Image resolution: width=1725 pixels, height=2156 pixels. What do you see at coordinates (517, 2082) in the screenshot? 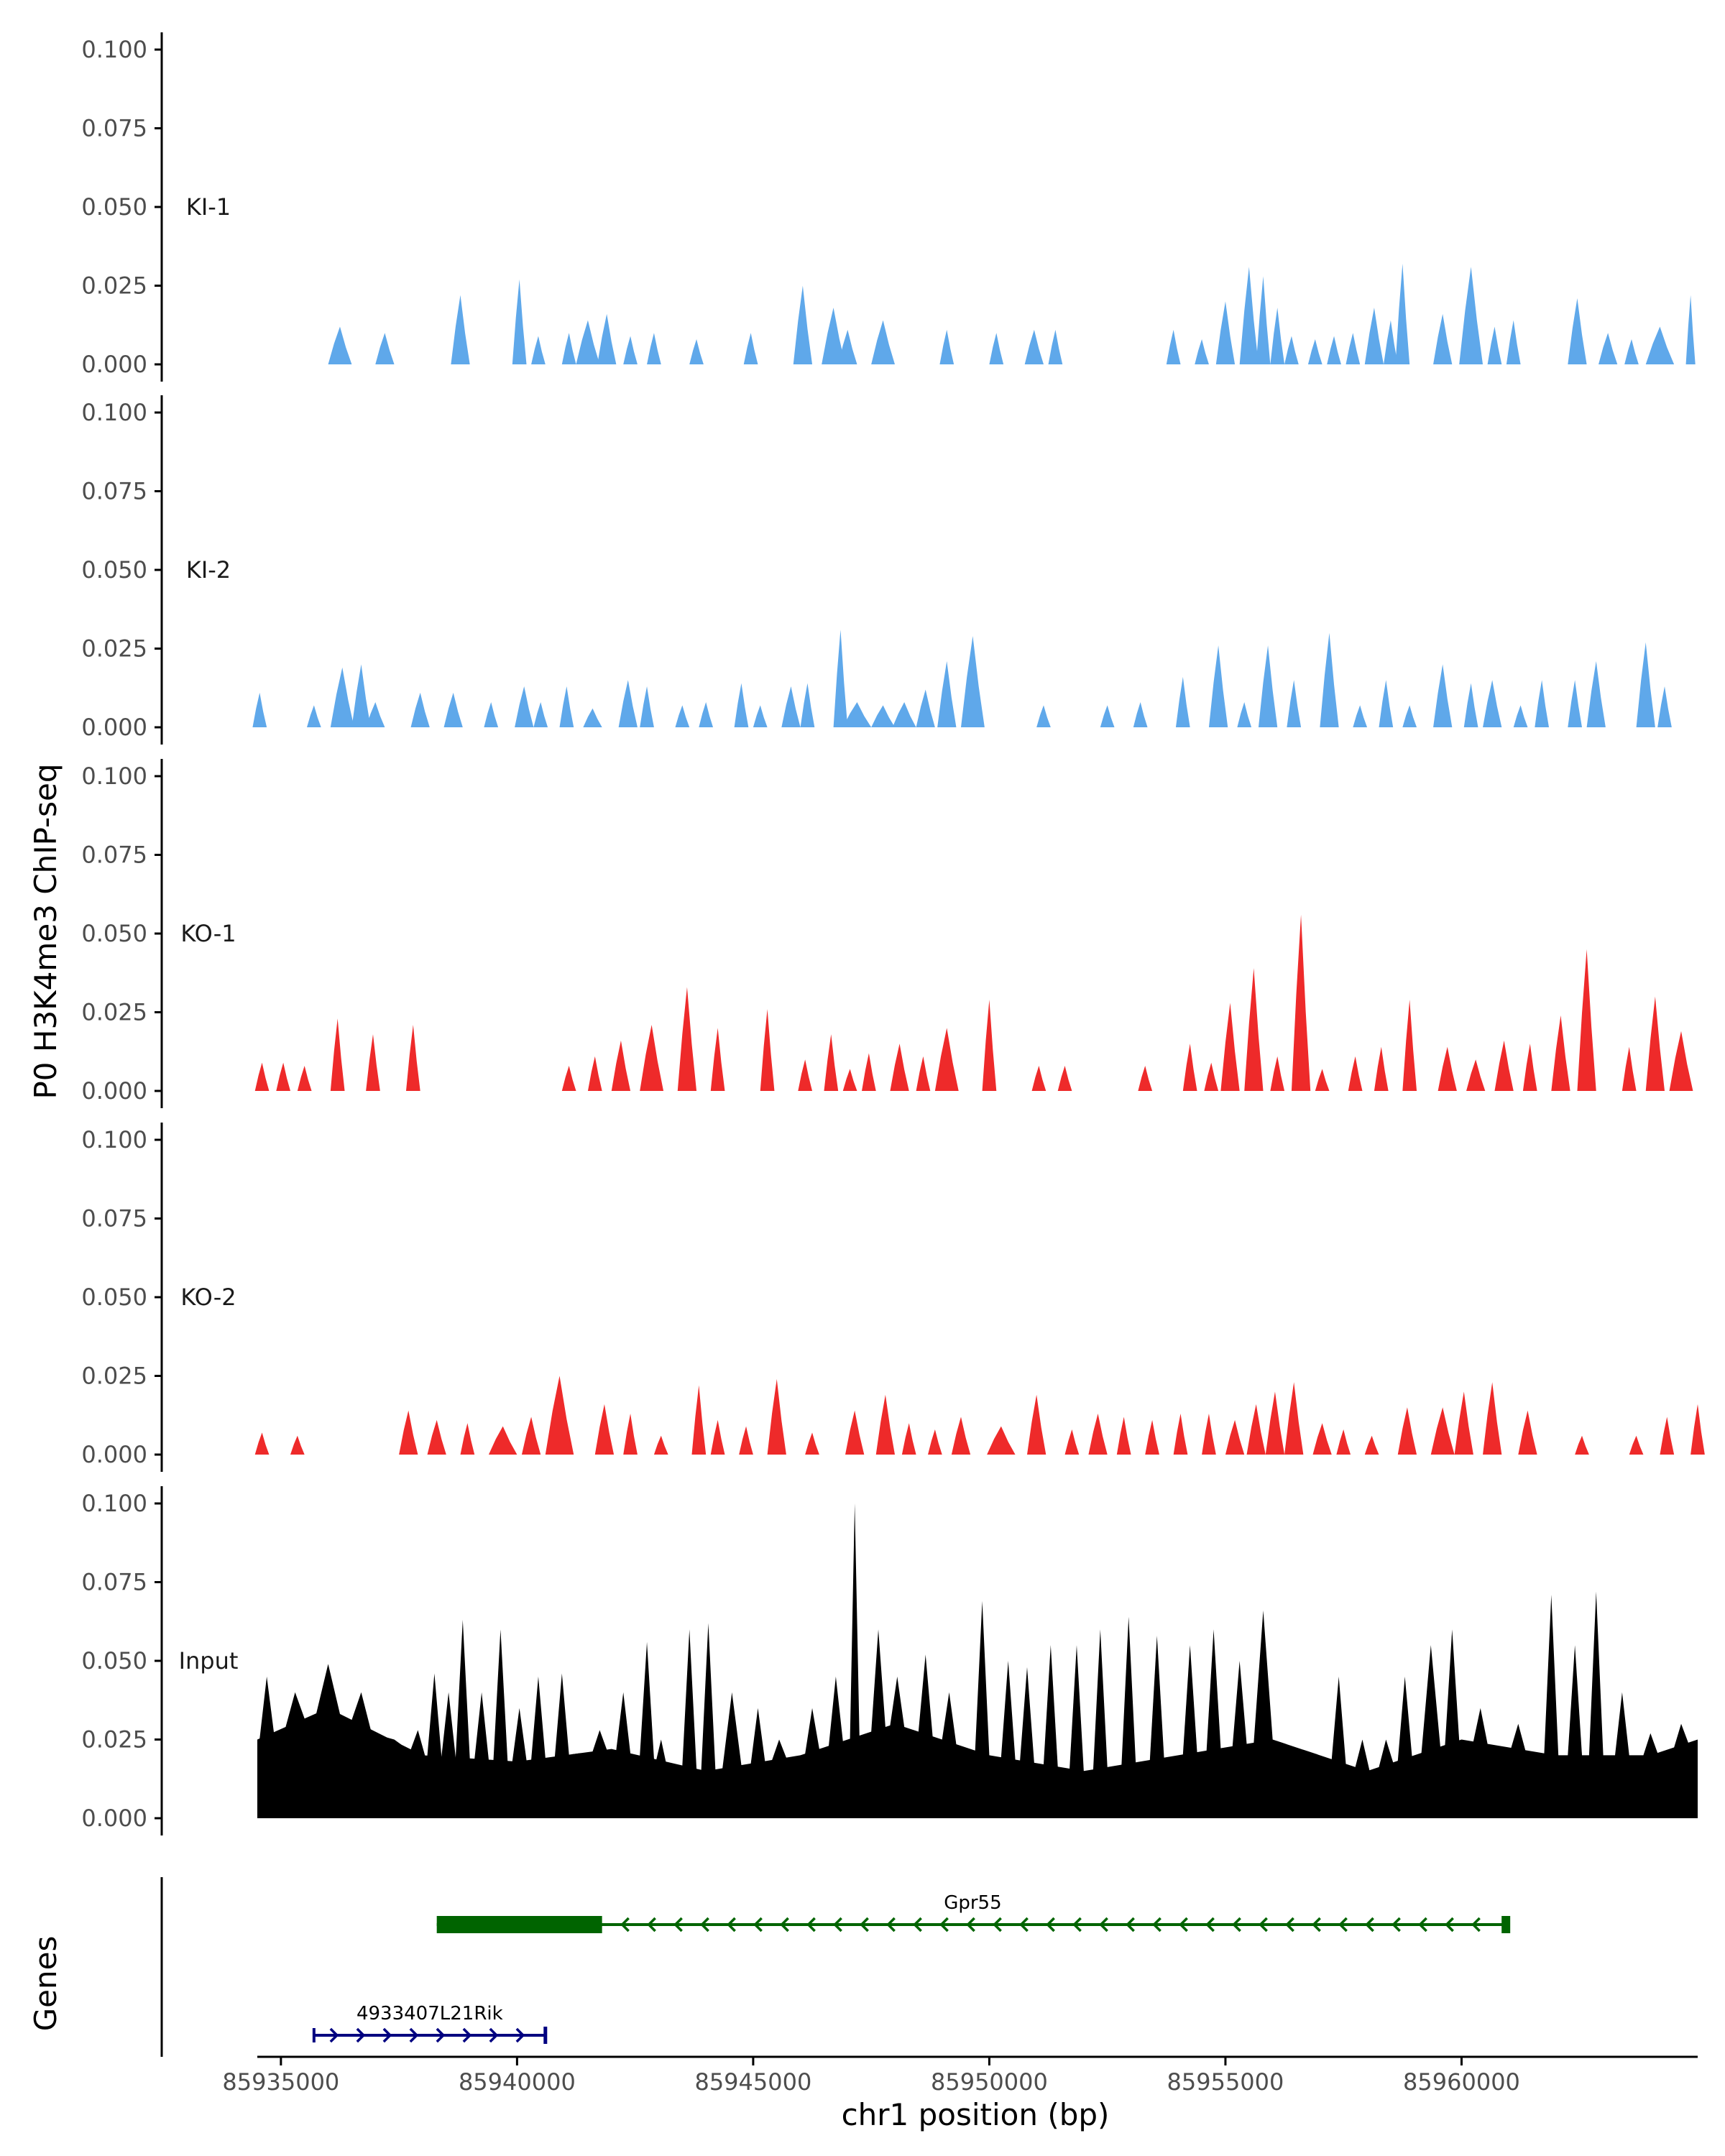
I see `x-tick-label: 85940000` at bounding box center [517, 2082].